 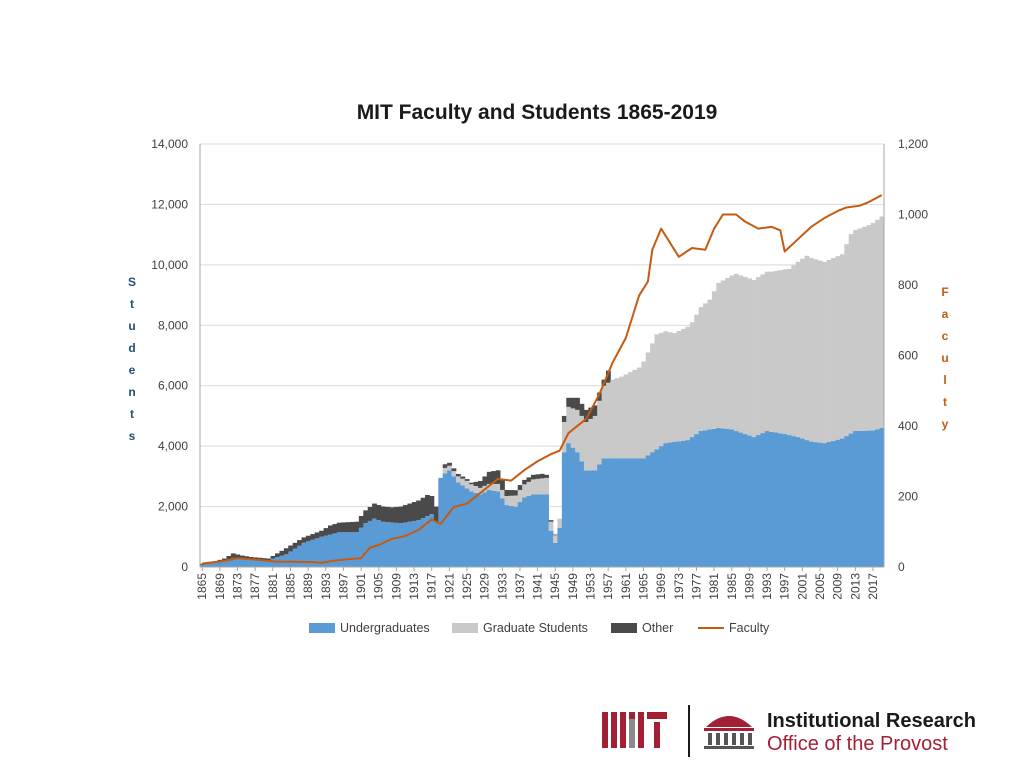 What do you see at coordinates (220, 586) in the screenshot?
I see `x-tick-label: 1869` at bounding box center [220, 586].